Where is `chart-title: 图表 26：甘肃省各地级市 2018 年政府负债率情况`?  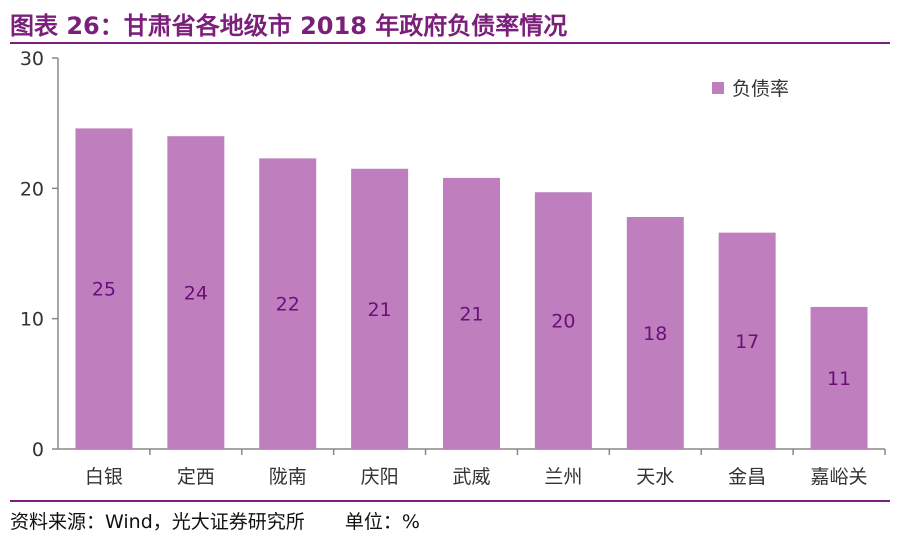 chart-title: 图表 26：甘肃省各地级市 2018 年政府负债率情况 is located at coordinates (289, 26).